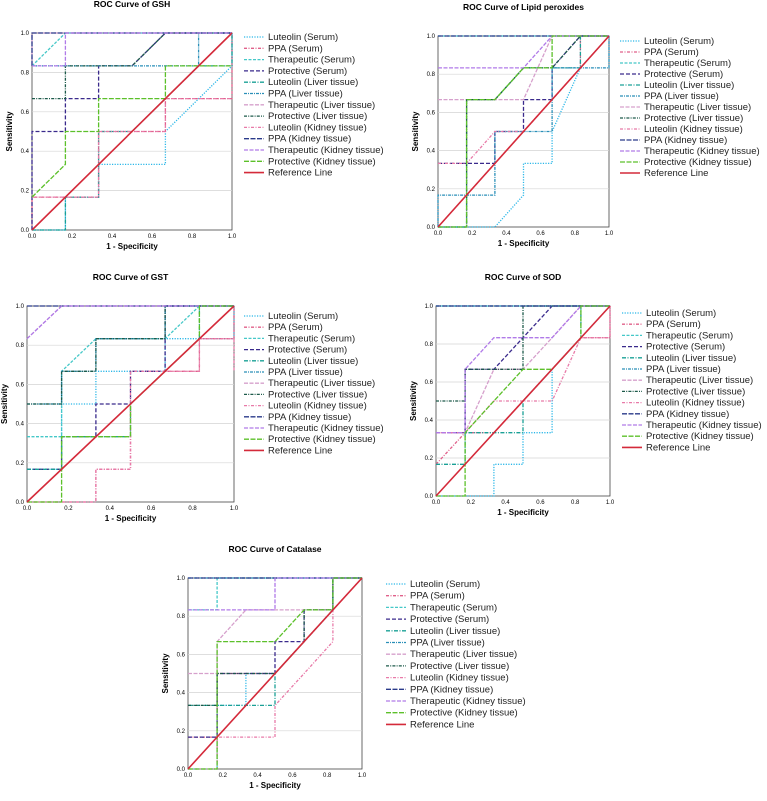  What do you see at coordinates (429, 345) in the screenshot?
I see `y-tick-label: 0.8` at bounding box center [429, 345].